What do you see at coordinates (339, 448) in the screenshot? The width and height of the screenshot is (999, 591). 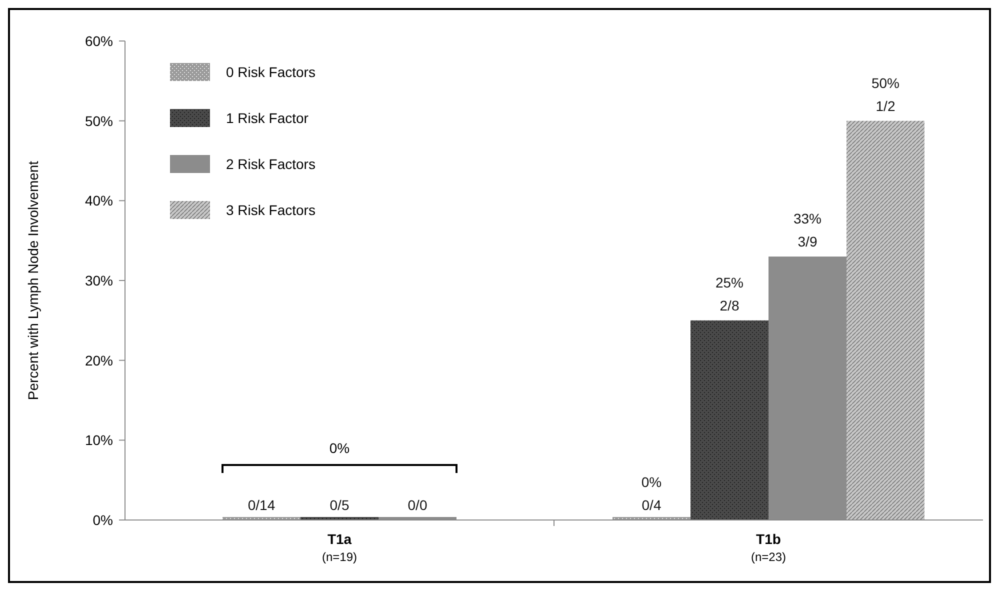 I see `annotation: 0%` at bounding box center [339, 448].